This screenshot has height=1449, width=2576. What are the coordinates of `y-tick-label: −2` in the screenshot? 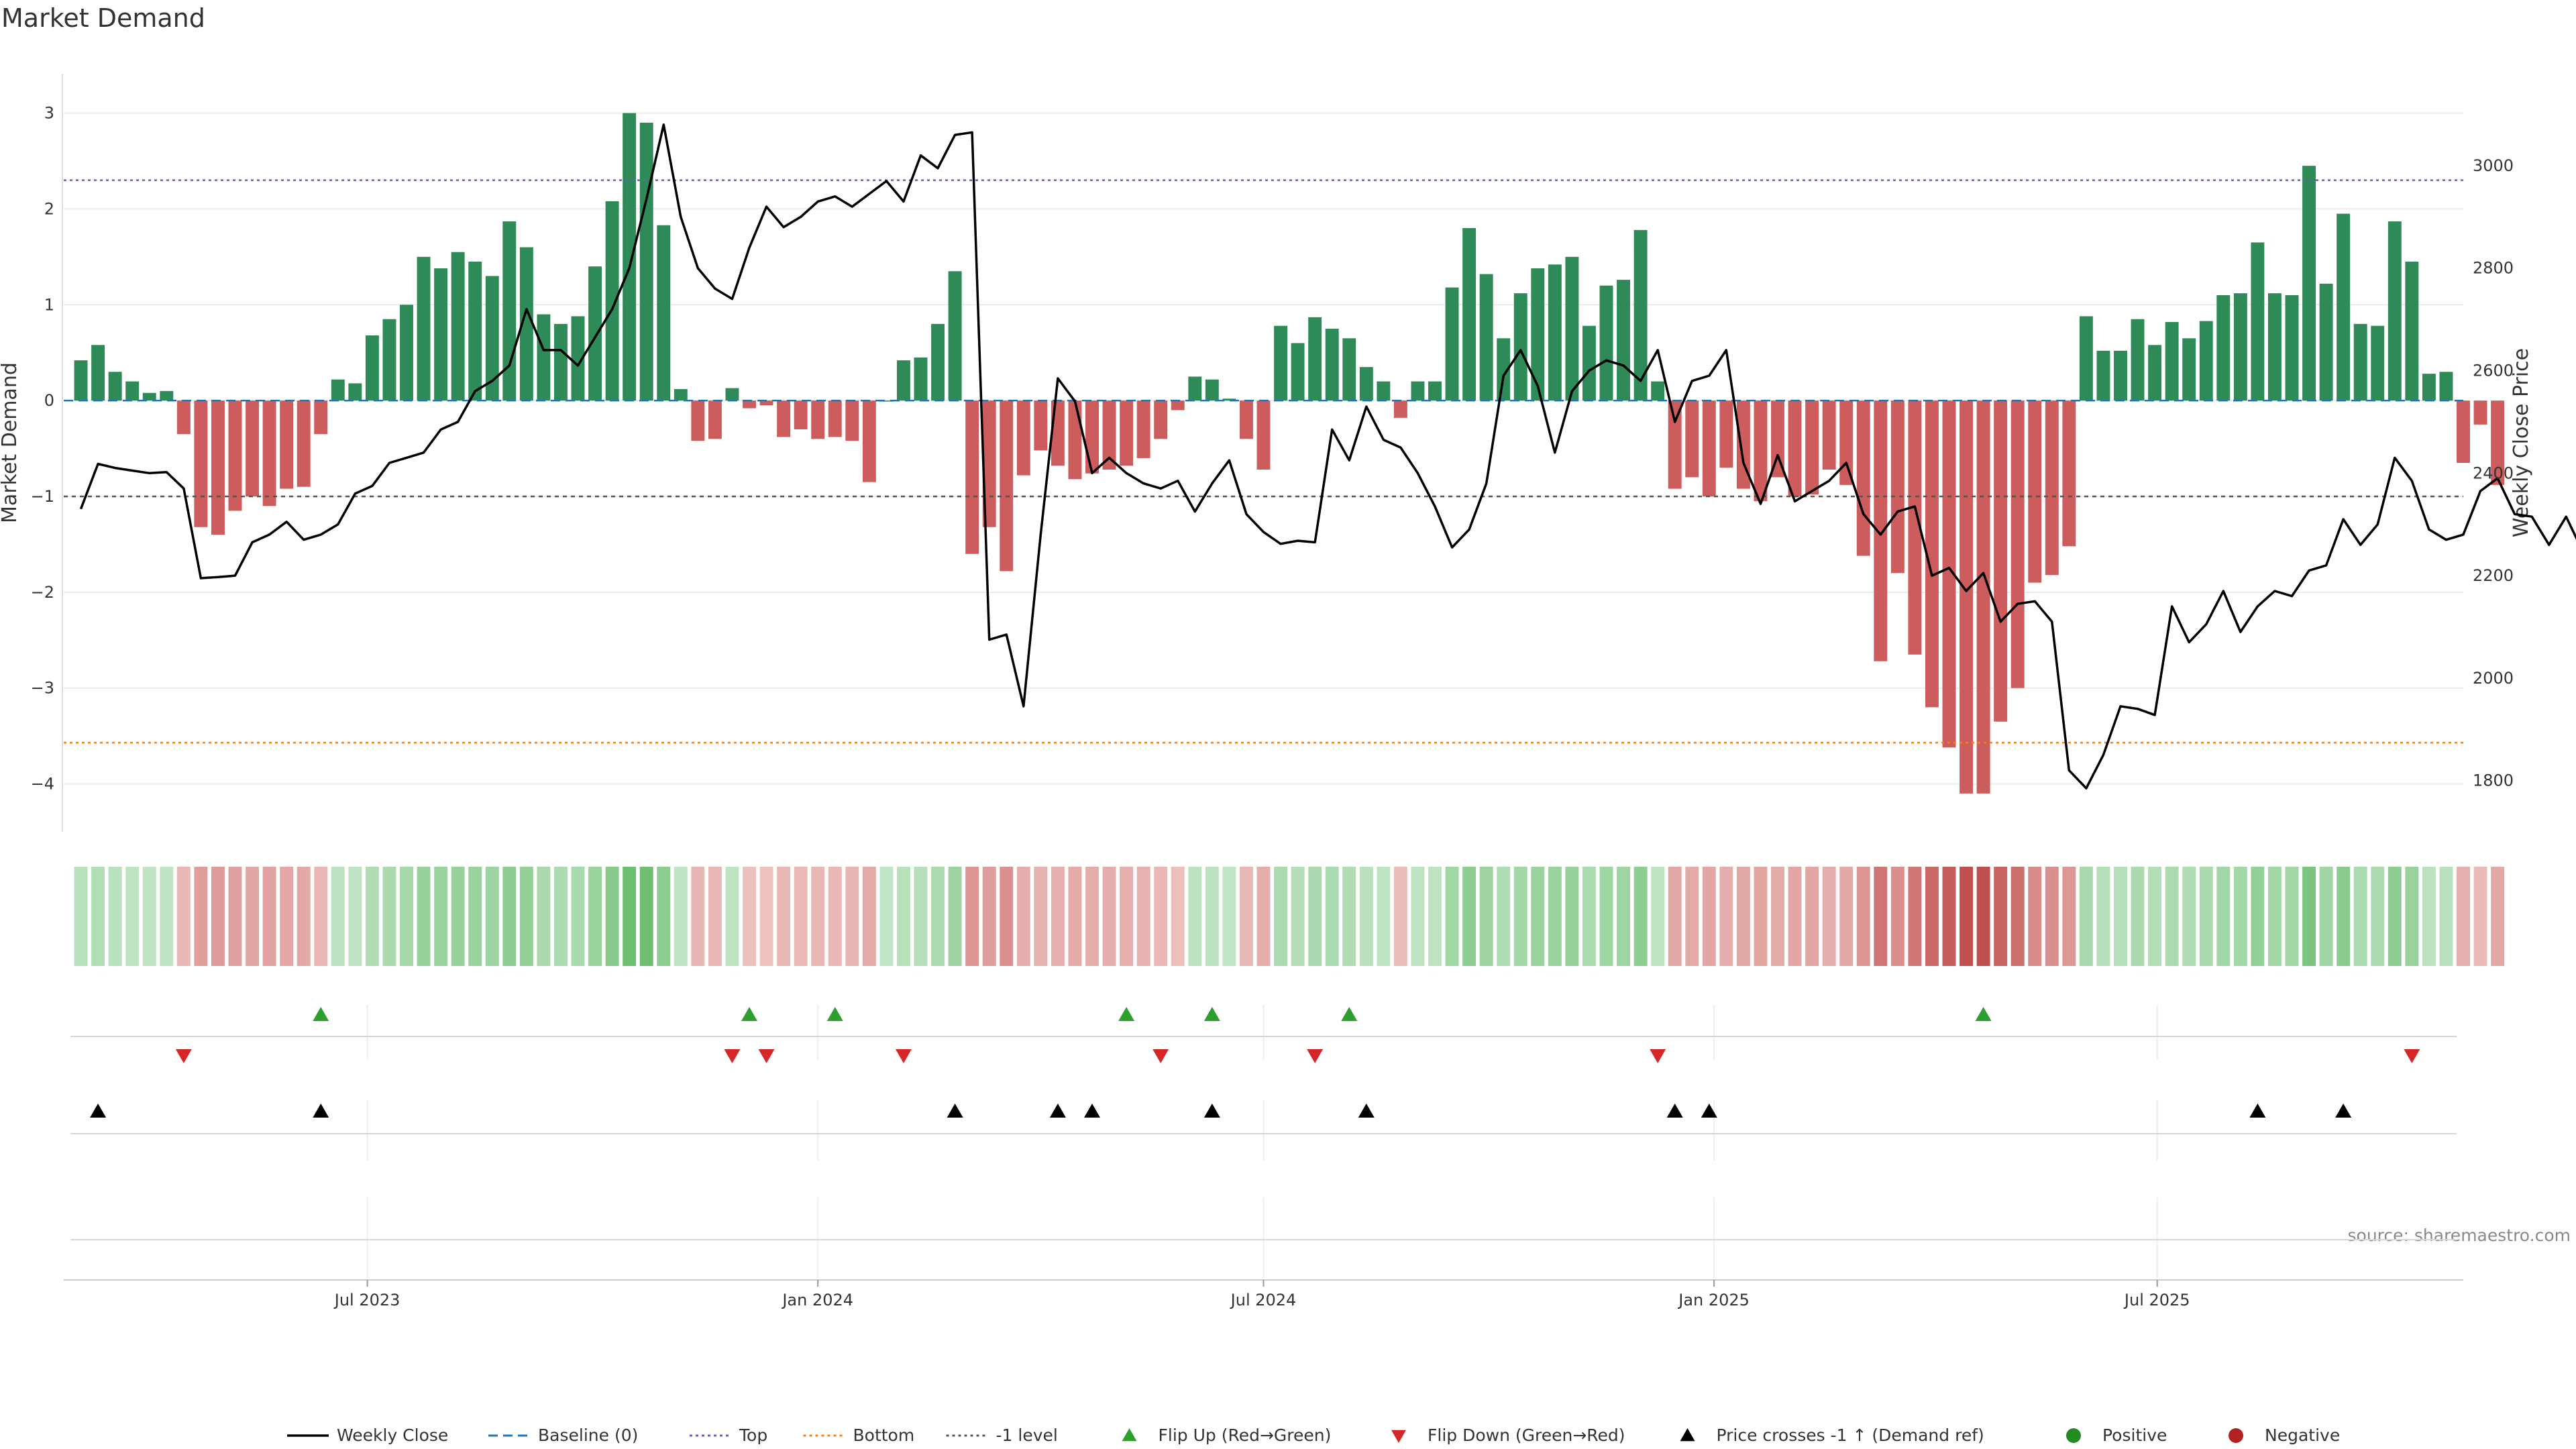 It's located at (42, 592).